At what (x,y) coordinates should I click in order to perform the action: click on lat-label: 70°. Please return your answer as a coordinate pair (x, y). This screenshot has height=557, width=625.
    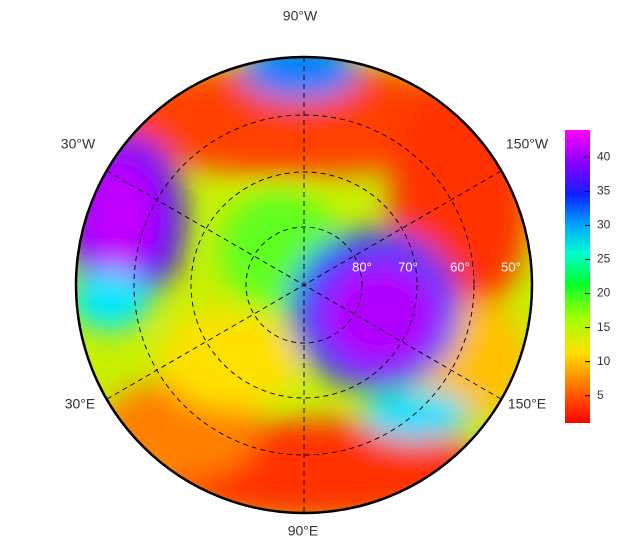
    Looking at the image, I should click on (408, 266).